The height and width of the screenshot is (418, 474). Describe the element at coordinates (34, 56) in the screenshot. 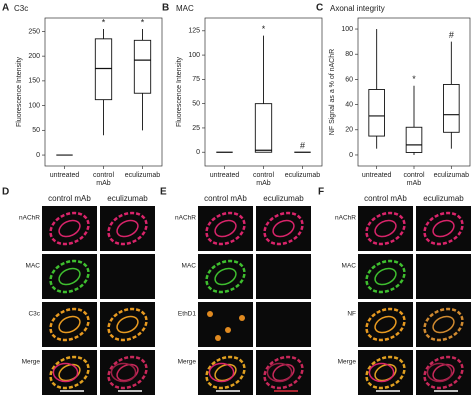

I see `y-tick-label: 200` at that location.